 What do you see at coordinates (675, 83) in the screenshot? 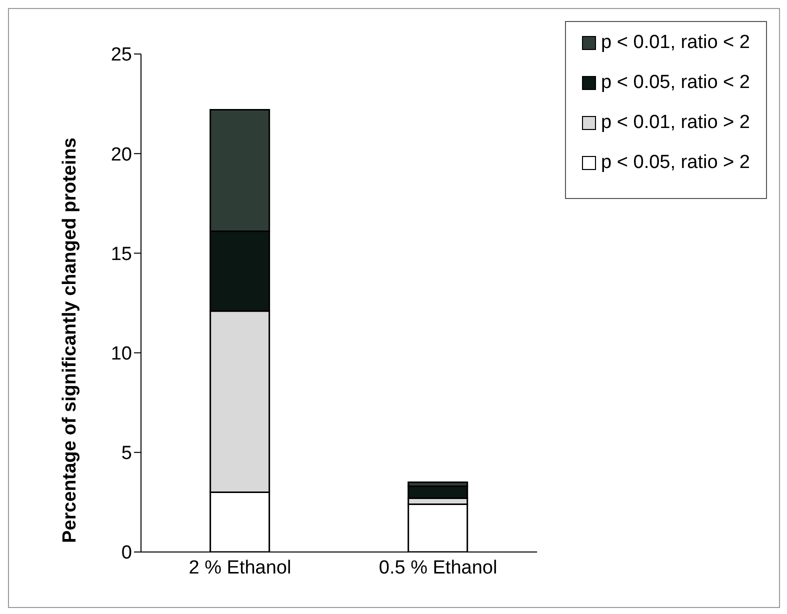
I see `legend-label: p < 0.05, ratio < 2` at bounding box center [675, 83].